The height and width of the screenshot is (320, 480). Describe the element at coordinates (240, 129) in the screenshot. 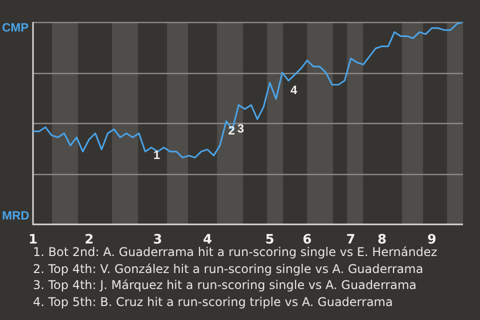

I see `annotation: 3` at that location.